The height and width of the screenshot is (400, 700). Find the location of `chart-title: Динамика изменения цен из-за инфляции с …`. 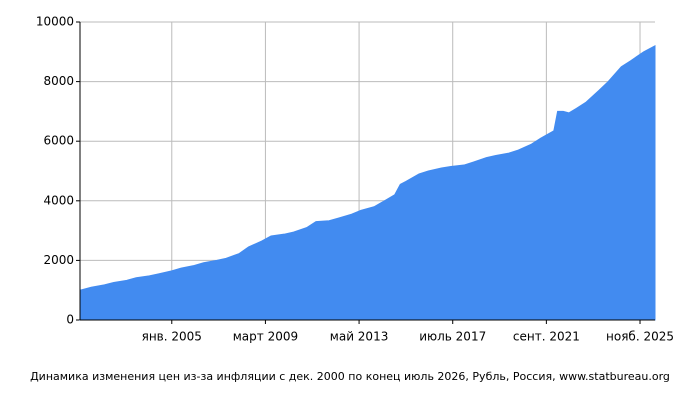

chart-title: Динамика изменения цен из-за инфляции с … is located at coordinates (350, 376).